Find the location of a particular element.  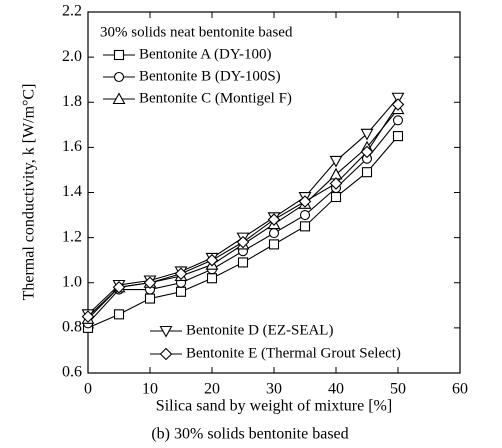

legend-label: Bentonite D (EZ-SEAL) is located at coordinates (259, 330).